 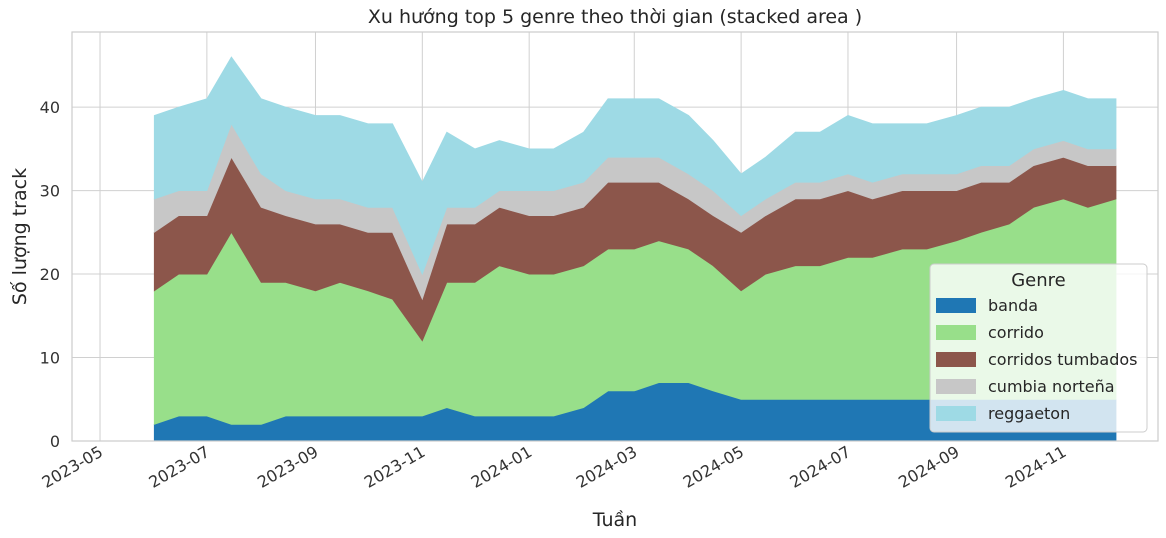 What do you see at coordinates (20, 236) in the screenshot?
I see `y-axis-label: Số lượng track` at bounding box center [20, 236].